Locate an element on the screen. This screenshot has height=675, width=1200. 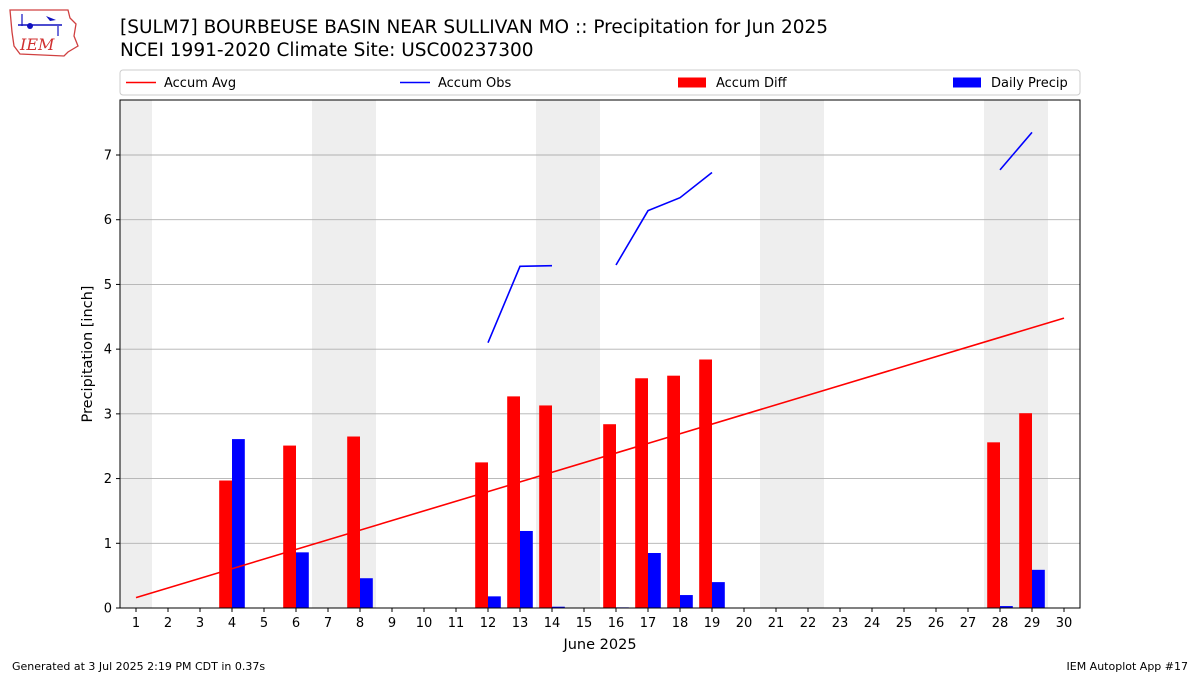
y-tick-label-6: 6 is located at coordinates (108, 220).